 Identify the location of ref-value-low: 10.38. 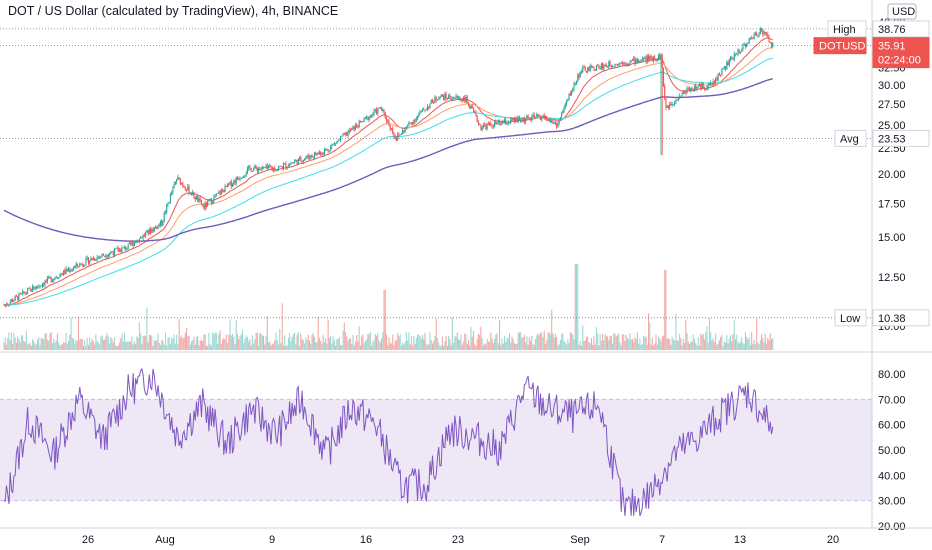
(892, 319).